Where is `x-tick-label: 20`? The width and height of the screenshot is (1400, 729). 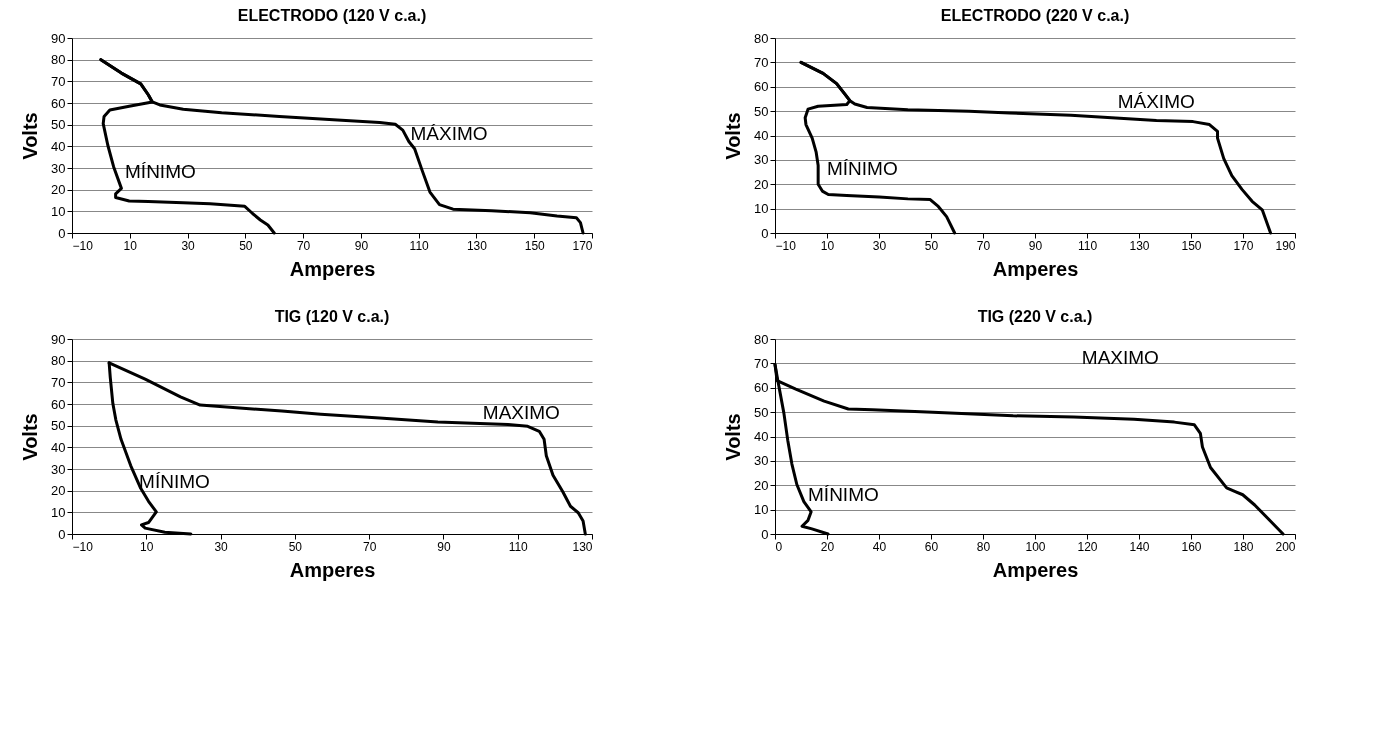
x-tick-label: 20 is located at coordinates (827, 546).